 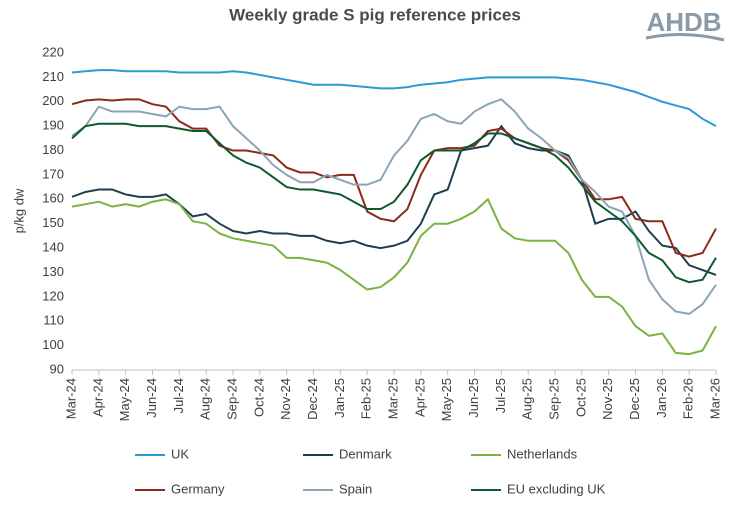 I want to click on y-tick-label: 110, so click(x=53, y=320).